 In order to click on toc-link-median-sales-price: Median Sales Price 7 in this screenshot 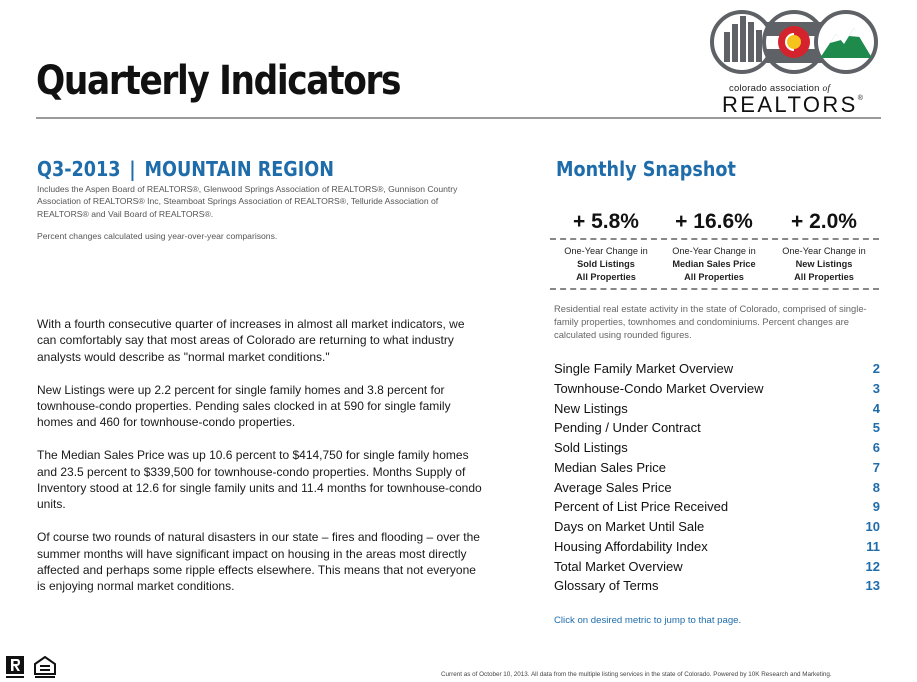, I will do `click(717, 468)`.